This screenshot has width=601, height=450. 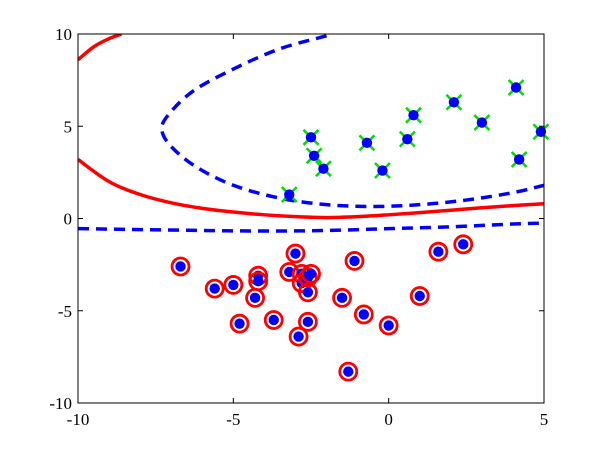 I want to click on x-tick-label: -10, so click(x=78, y=419).